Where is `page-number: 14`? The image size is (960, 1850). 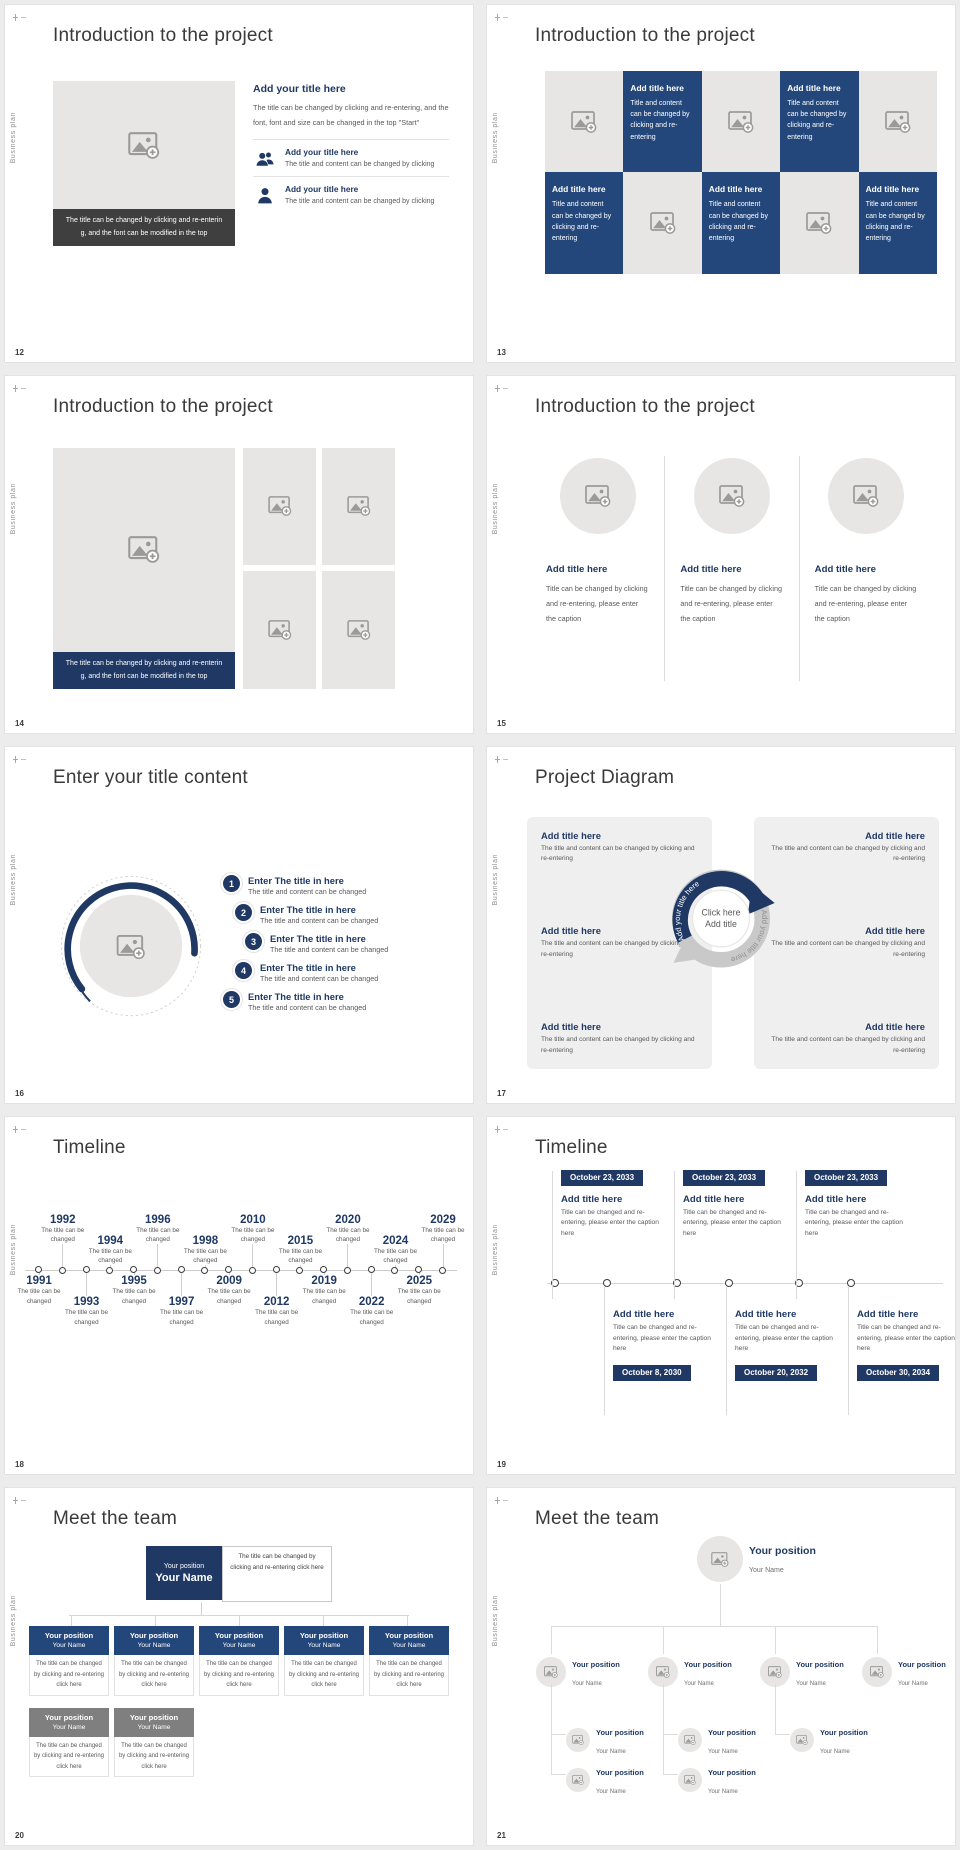
page-number: 14 is located at coordinates (19, 723).